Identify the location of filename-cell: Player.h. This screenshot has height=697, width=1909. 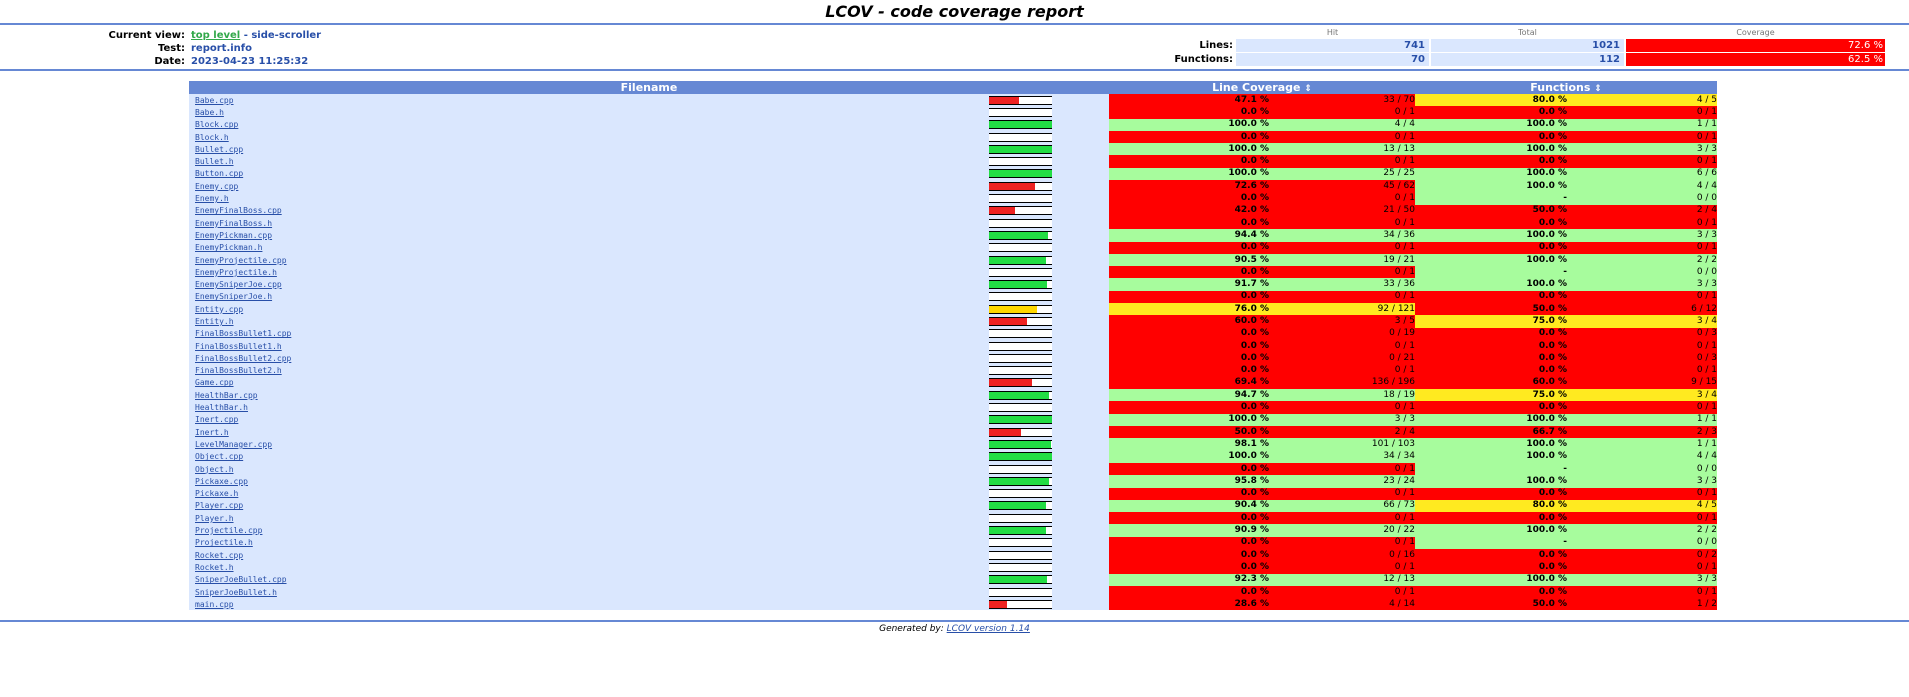
(595, 518).